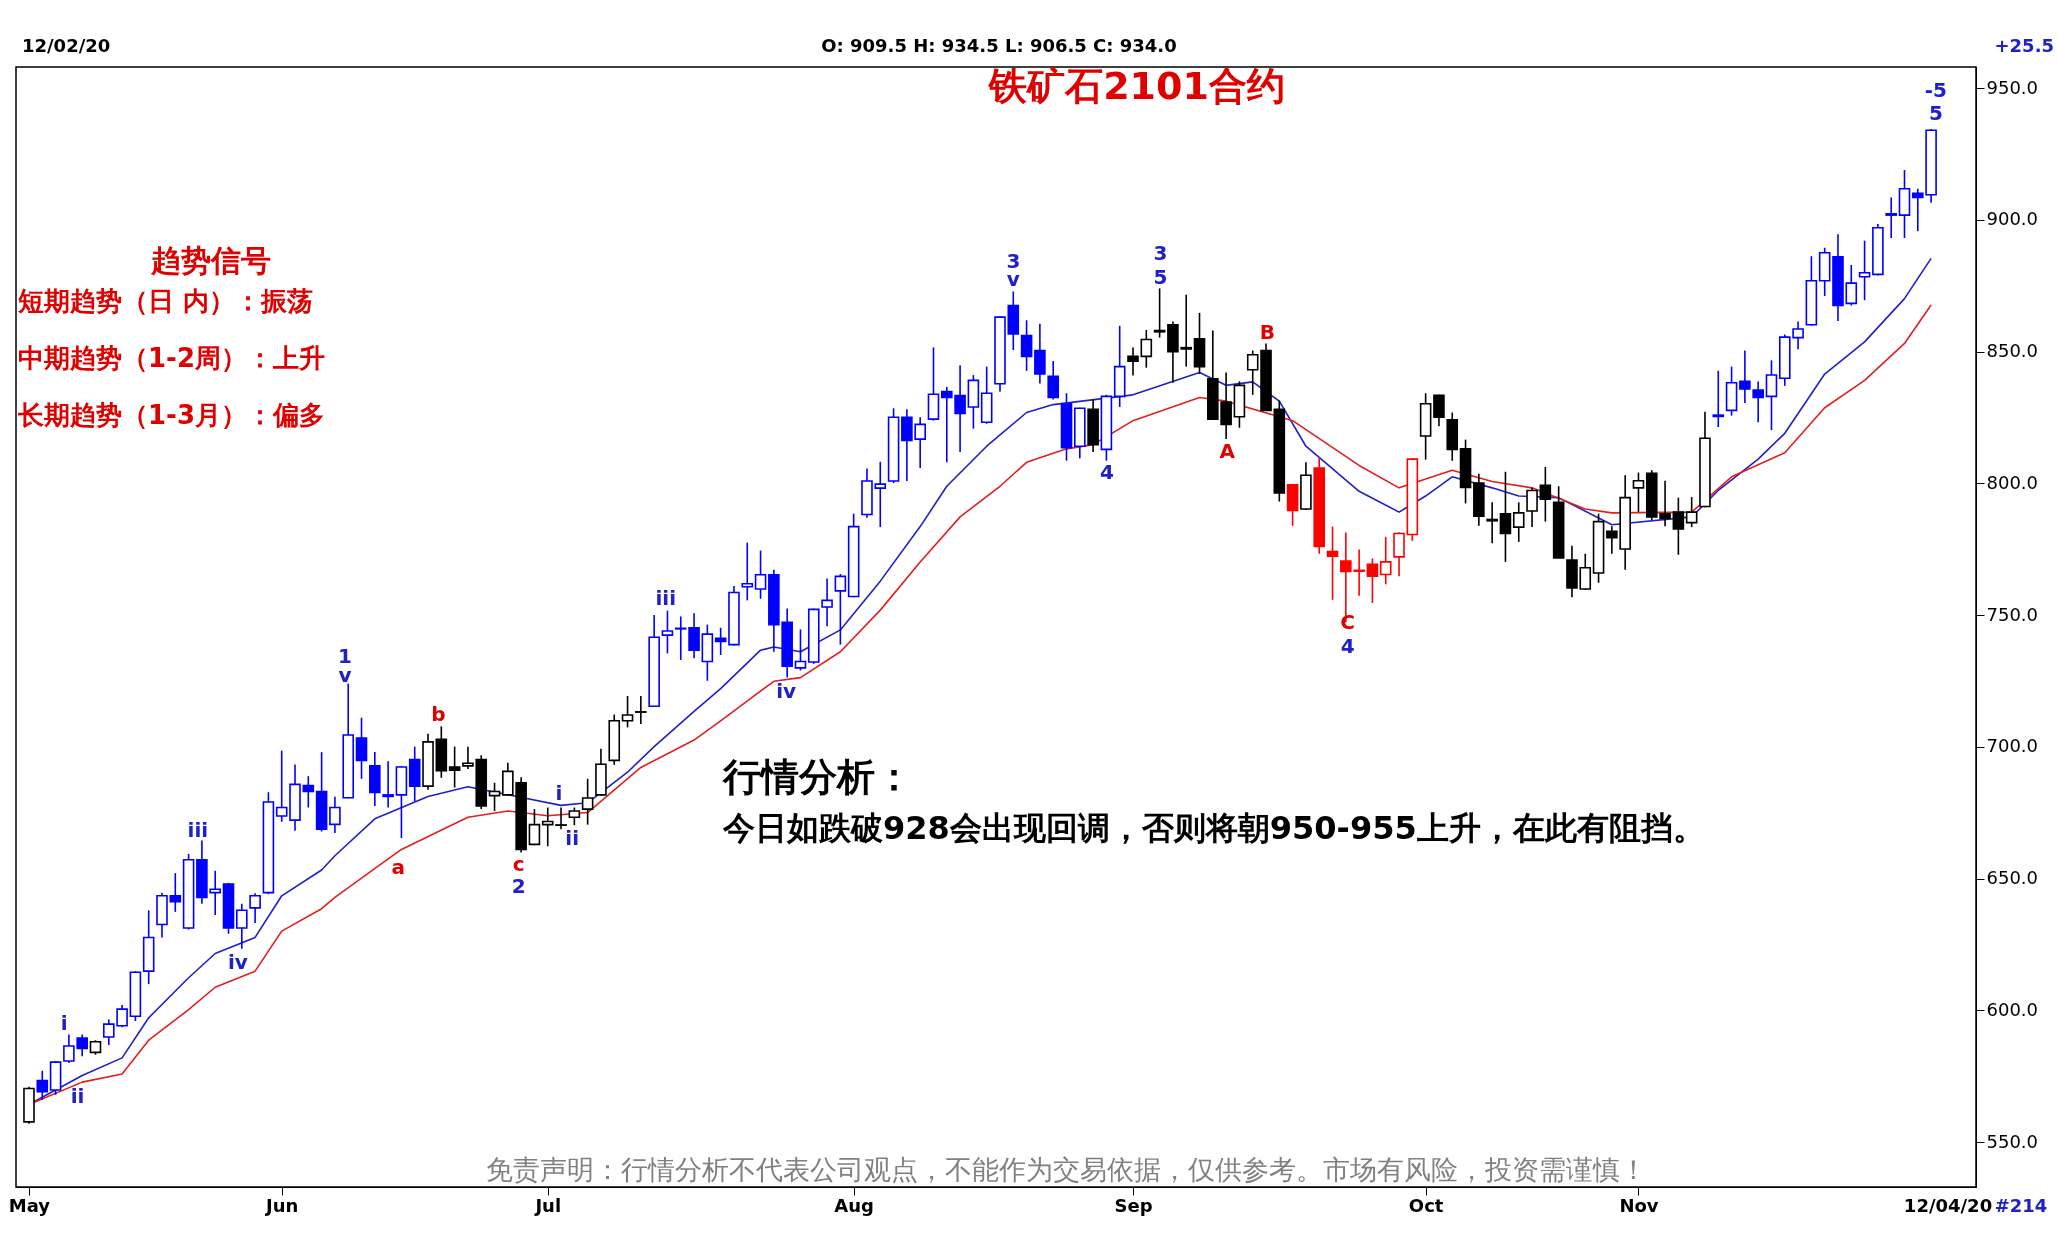 Image resolution: width=2058 pixels, height=1243 pixels. Describe the element at coordinates (1066, 1169) in the screenshot. I see `annotation: 免责声明：行情分析不代表公司观点，不能作为交易依据，仅供参考。市场有风险，投资需谨慎！` at that location.